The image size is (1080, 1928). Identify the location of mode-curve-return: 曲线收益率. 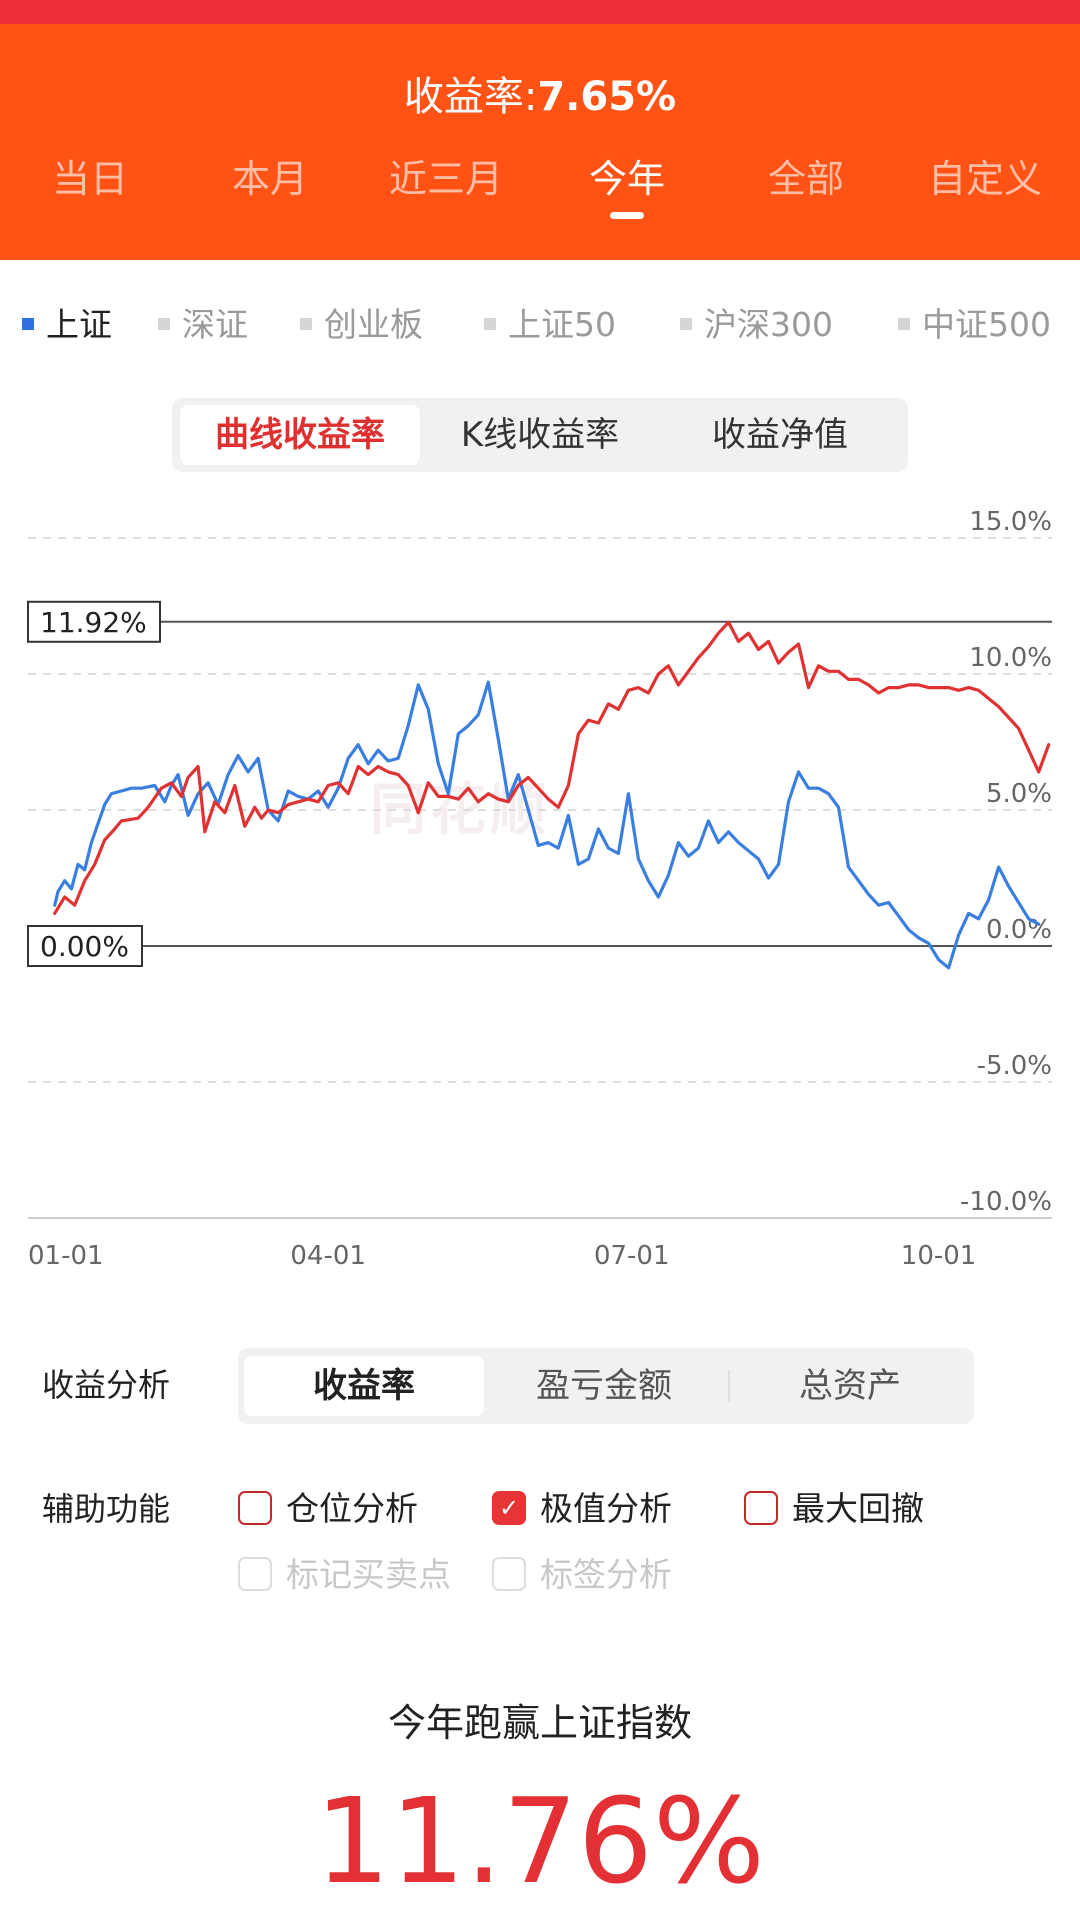
(300, 435).